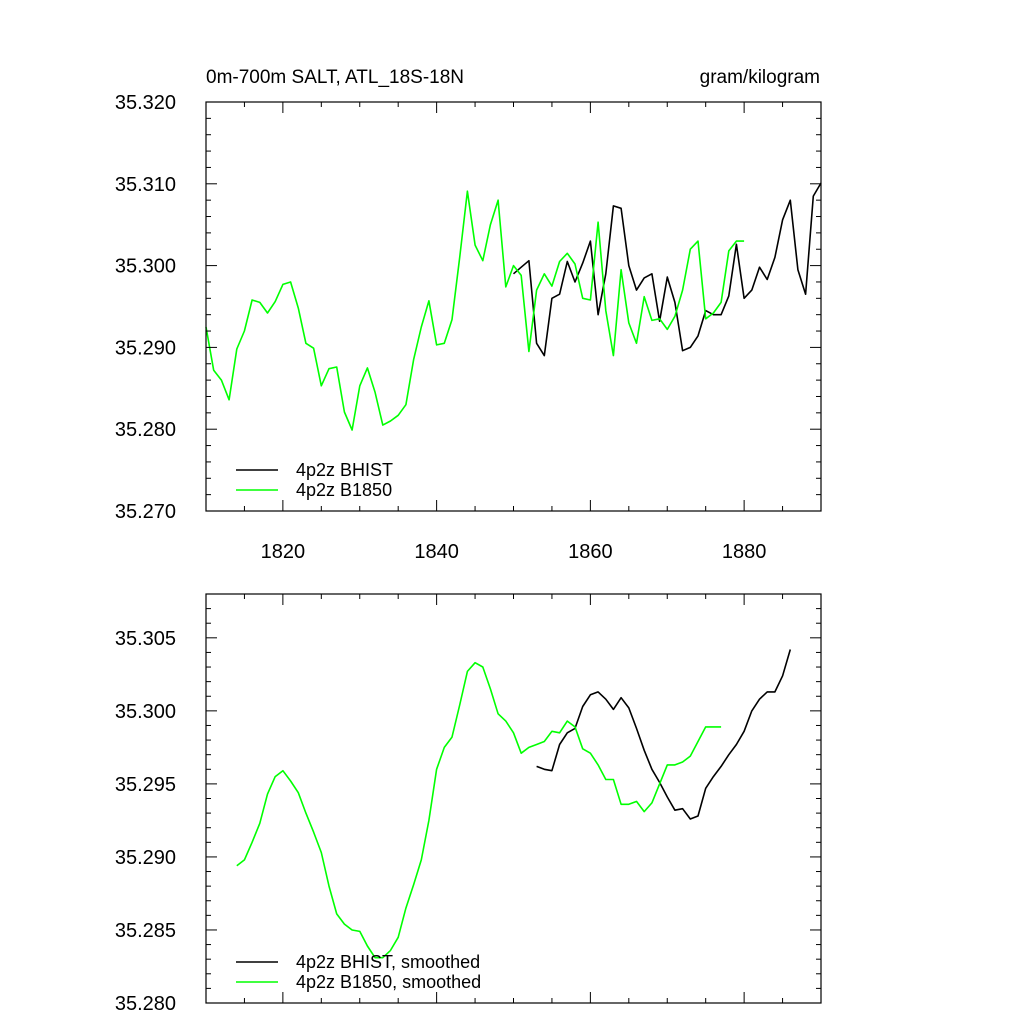  What do you see at coordinates (145, 785) in the screenshot?
I see `y-tick-label: 35.295` at bounding box center [145, 785].